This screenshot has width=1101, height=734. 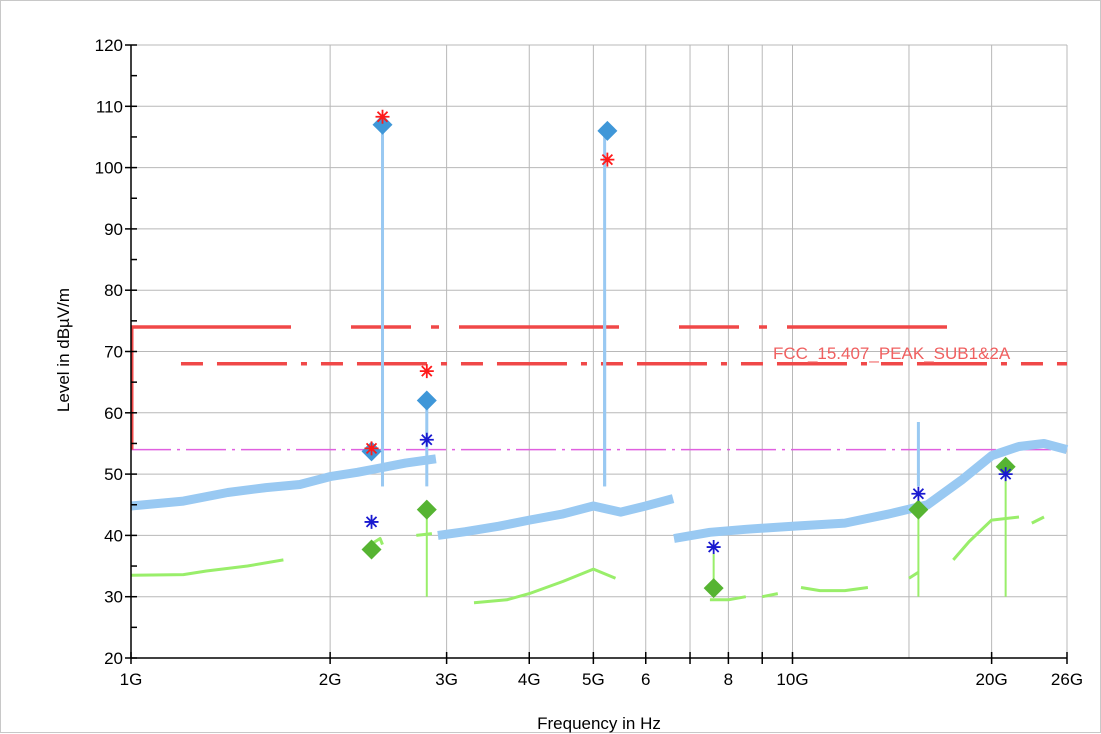 I want to click on x-tick-label: 8, so click(x=728, y=679).